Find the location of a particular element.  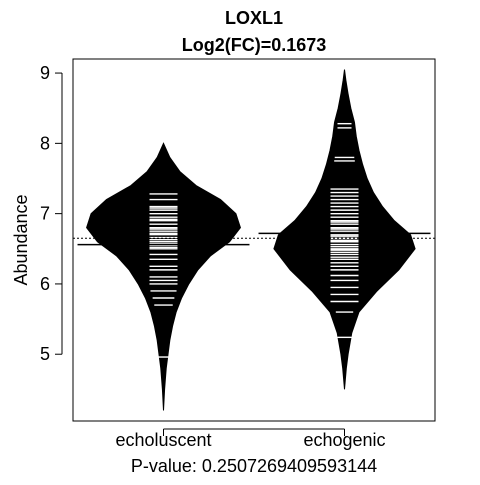

y-axis: 5 6 7 8 9 is located at coordinates (51, 213).